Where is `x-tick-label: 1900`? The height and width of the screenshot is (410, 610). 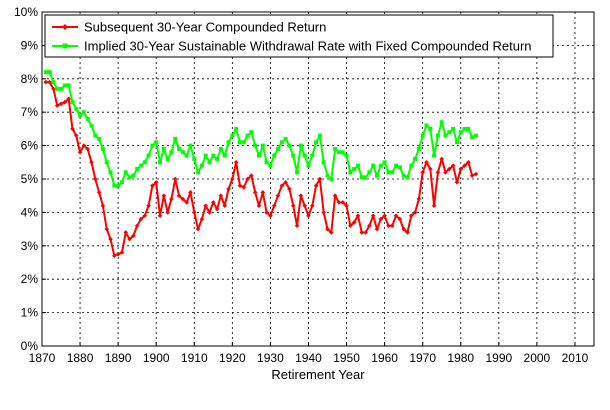 x-tick-label: 1900 is located at coordinates (156, 358).